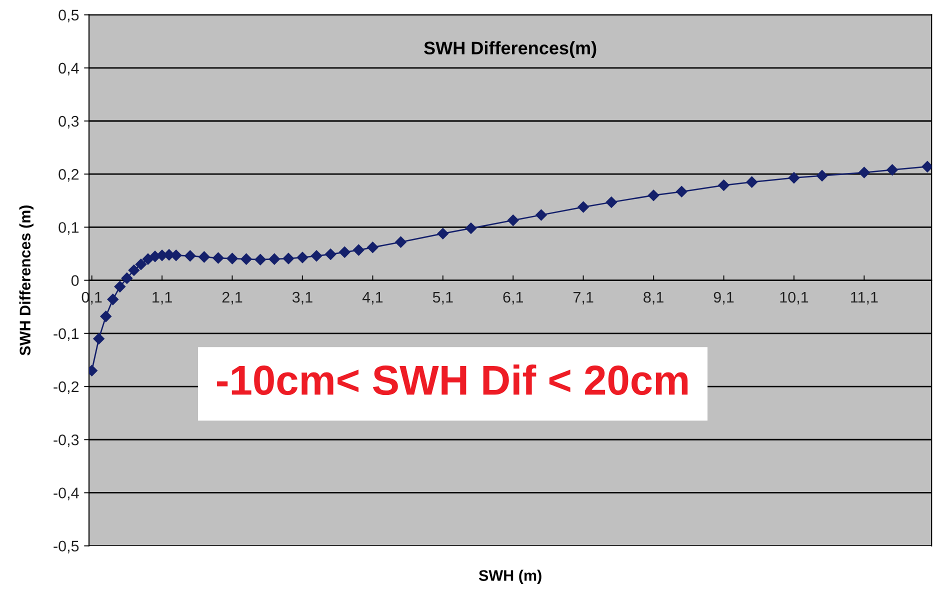 This screenshot has height=592, width=941. I want to click on y-tick-label: 0,1, so click(68, 228).